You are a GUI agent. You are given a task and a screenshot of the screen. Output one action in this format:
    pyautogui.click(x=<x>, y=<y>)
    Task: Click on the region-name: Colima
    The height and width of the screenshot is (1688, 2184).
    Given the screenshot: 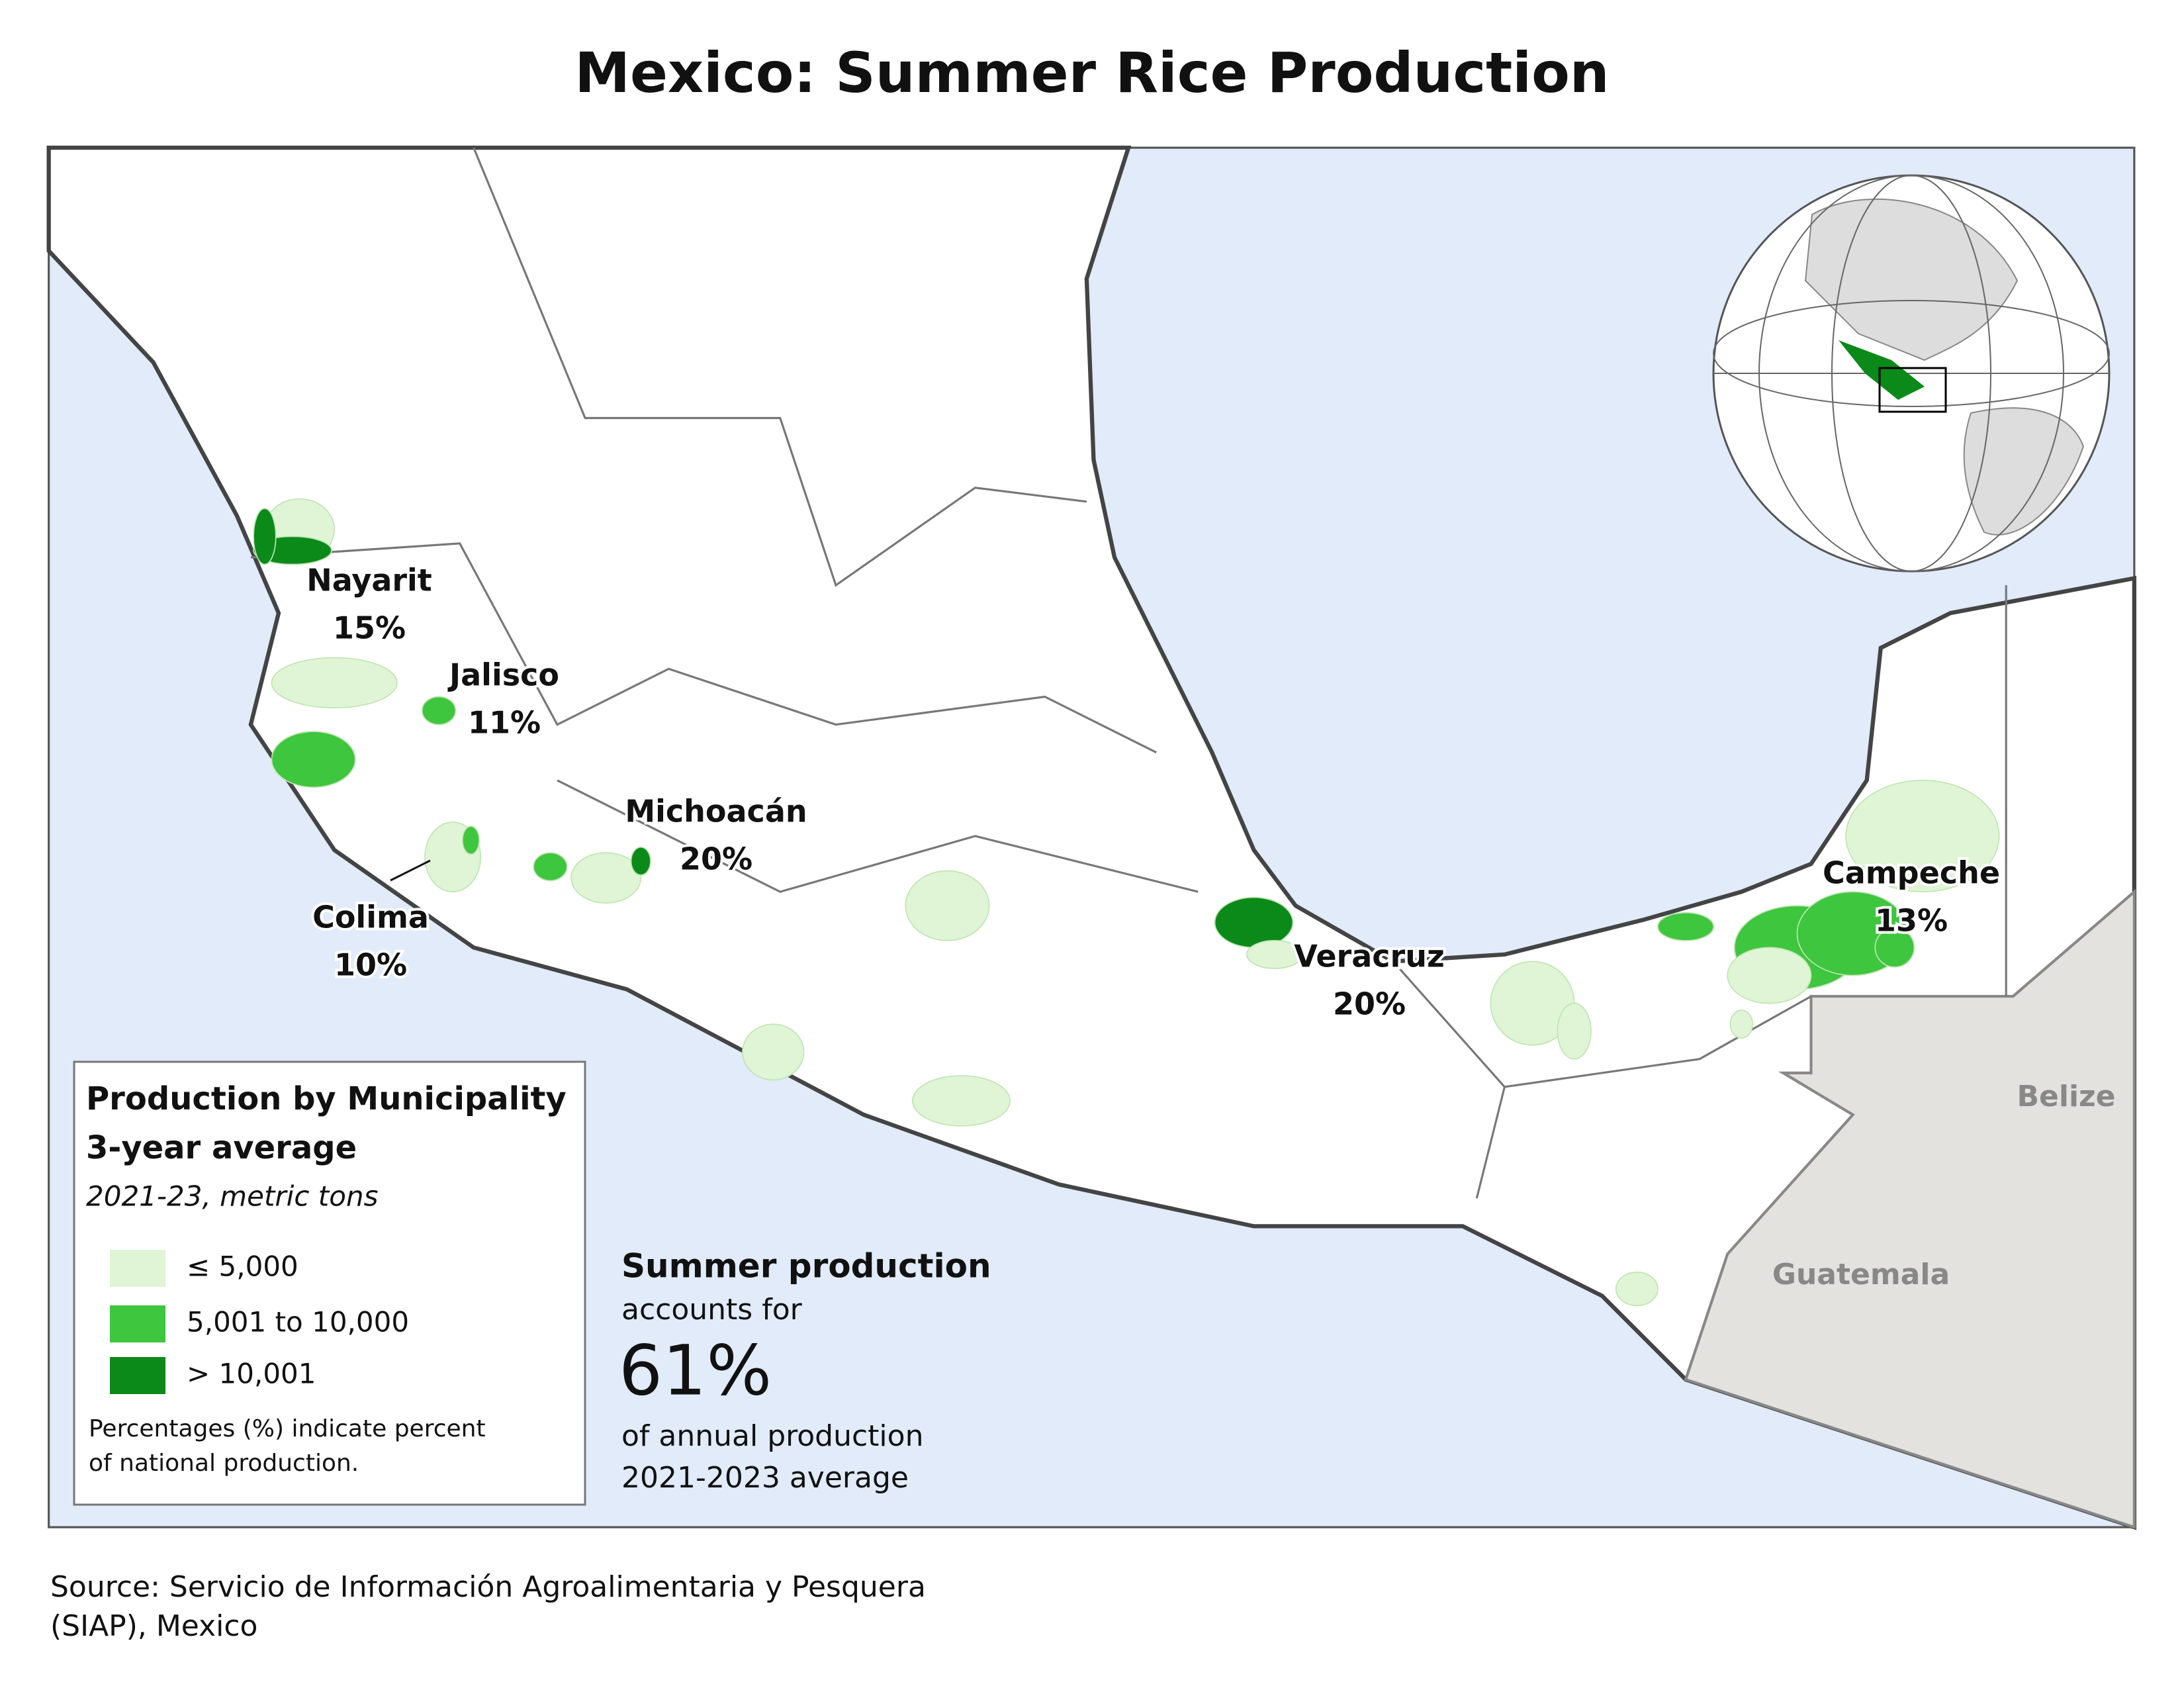 What is the action you would take?
    pyautogui.click(x=370, y=917)
    